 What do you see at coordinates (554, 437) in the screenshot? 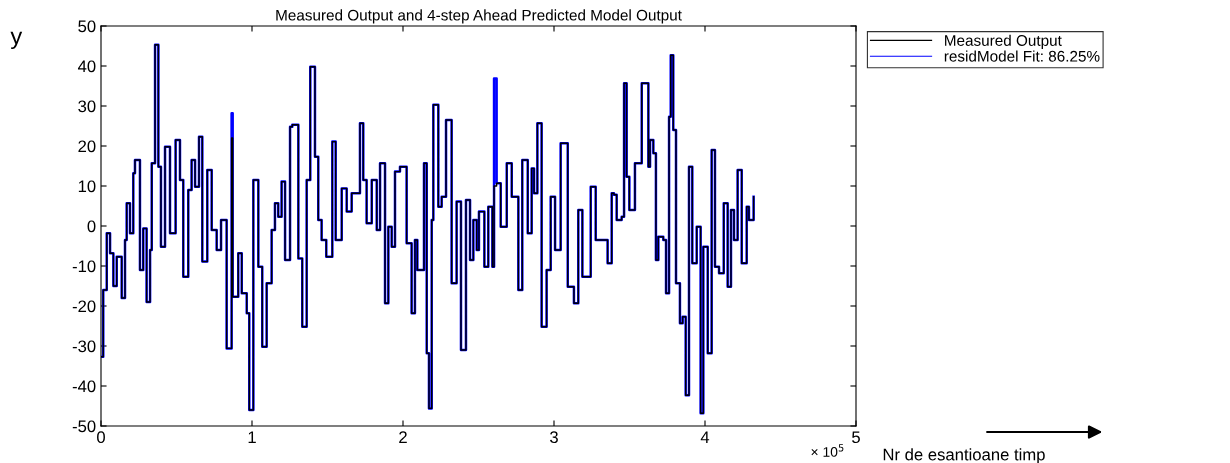
I see `x-tick-label: 3` at bounding box center [554, 437].